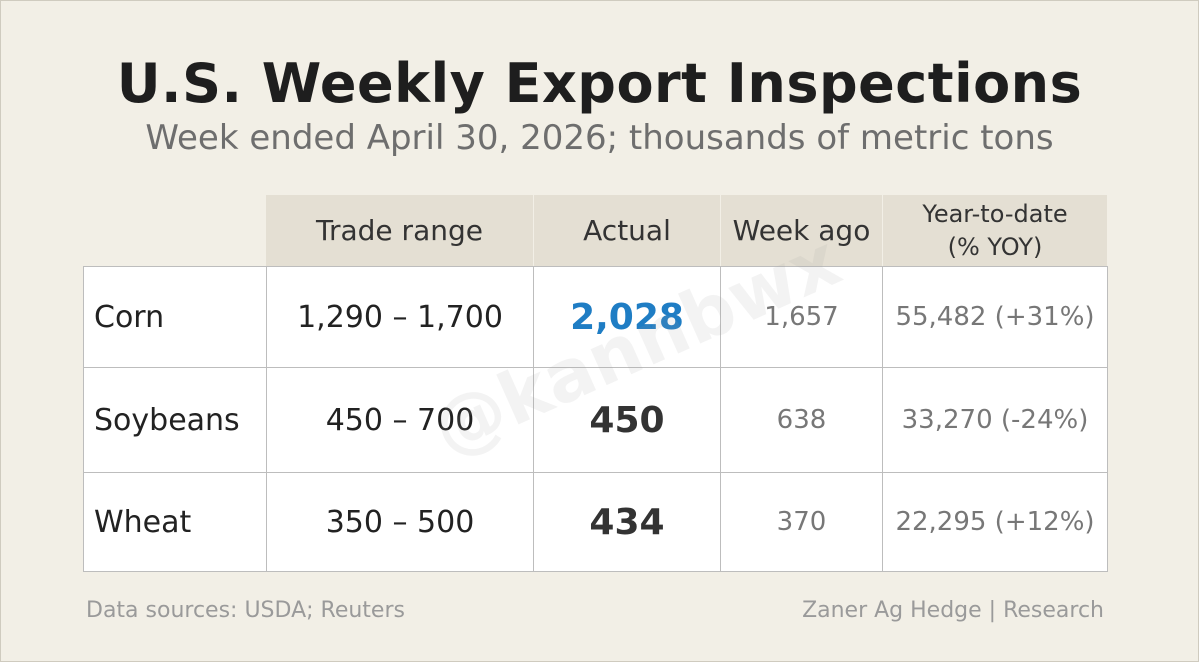 The width and height of the screenshot is (1199, 662). What do you see at coordinates (627, 317) in the screenshot?
I see `actual-corn: 2,028` at bounding box center [627, 317].